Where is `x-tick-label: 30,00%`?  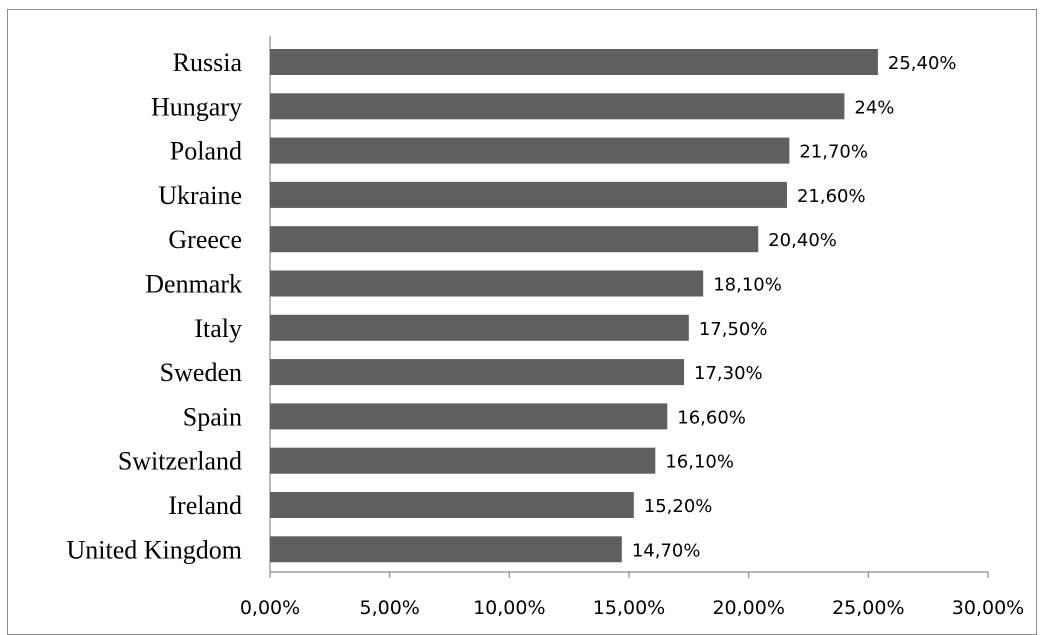 x-tick-label: 30,00% is located at coordinates (988, 608).